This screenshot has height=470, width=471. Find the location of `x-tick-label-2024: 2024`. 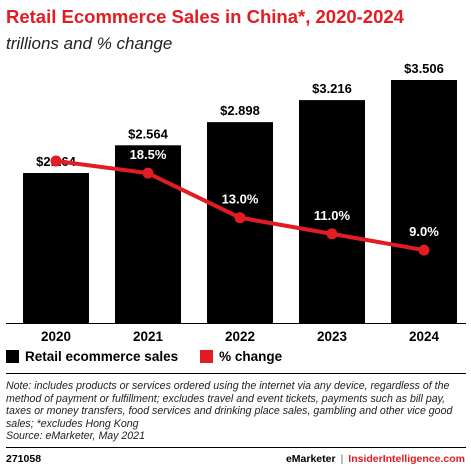

x-tick-label-2024: 2024 is located at coordinates (424, 336).